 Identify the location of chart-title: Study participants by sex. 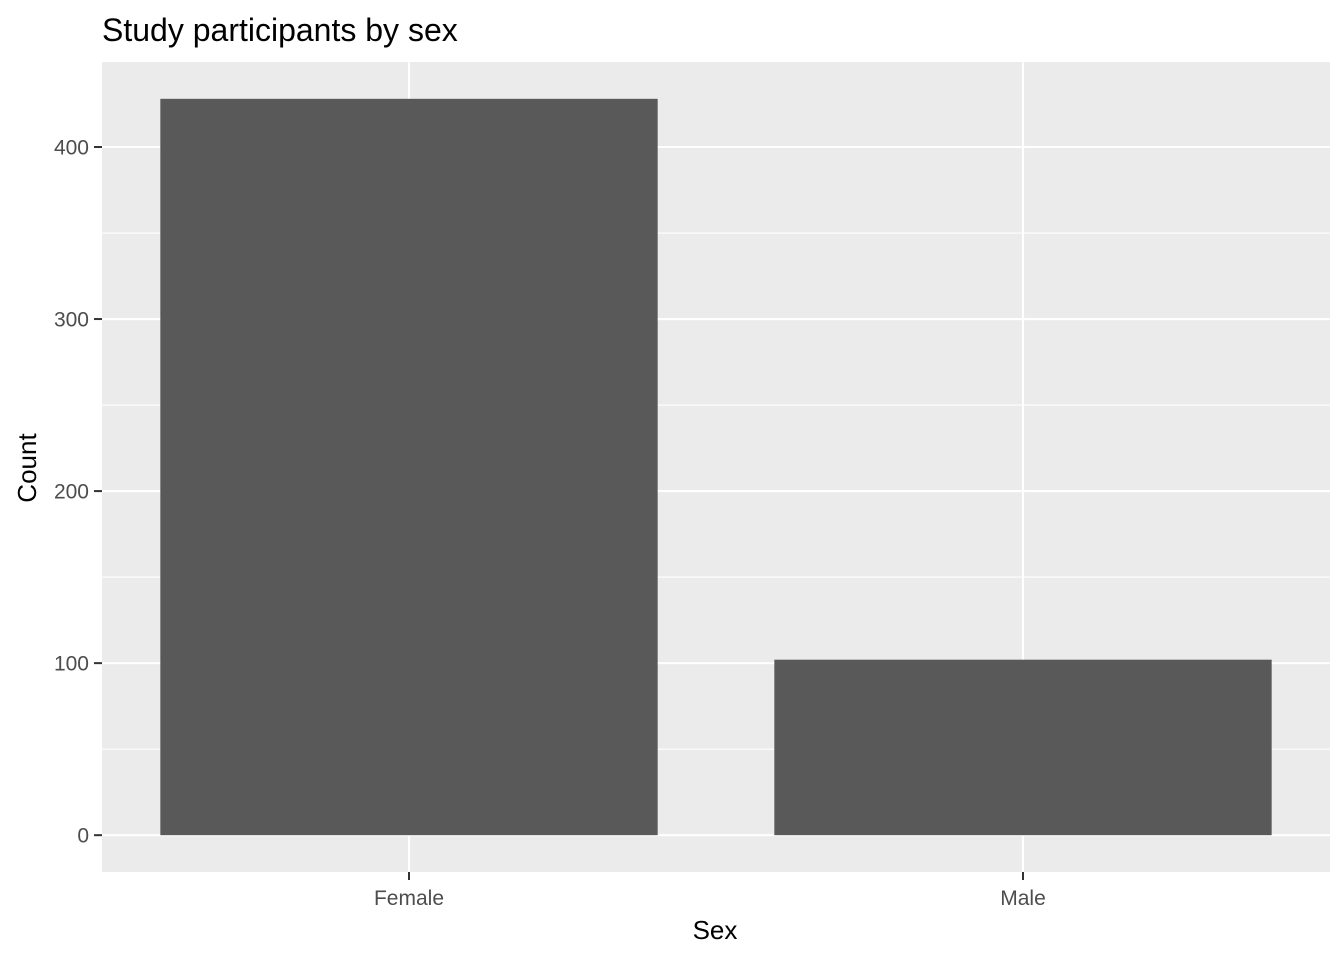
(280, 30).